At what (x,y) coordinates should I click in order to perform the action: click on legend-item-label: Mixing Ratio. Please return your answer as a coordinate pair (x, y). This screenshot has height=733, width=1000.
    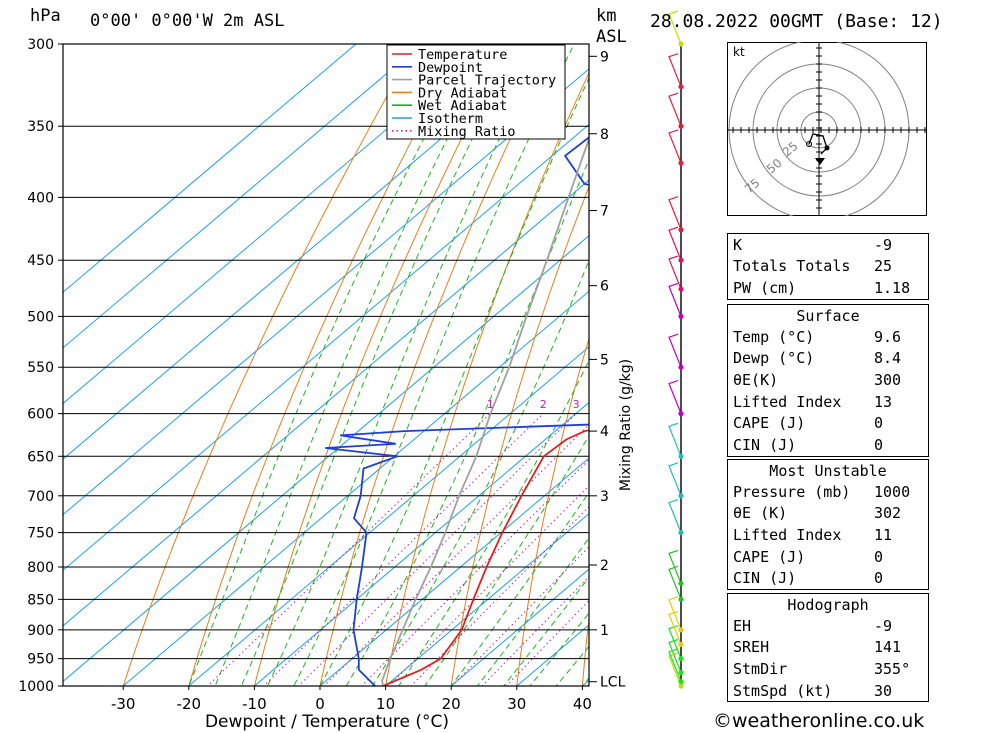
    Looking at the image, I should click on (467, 132).